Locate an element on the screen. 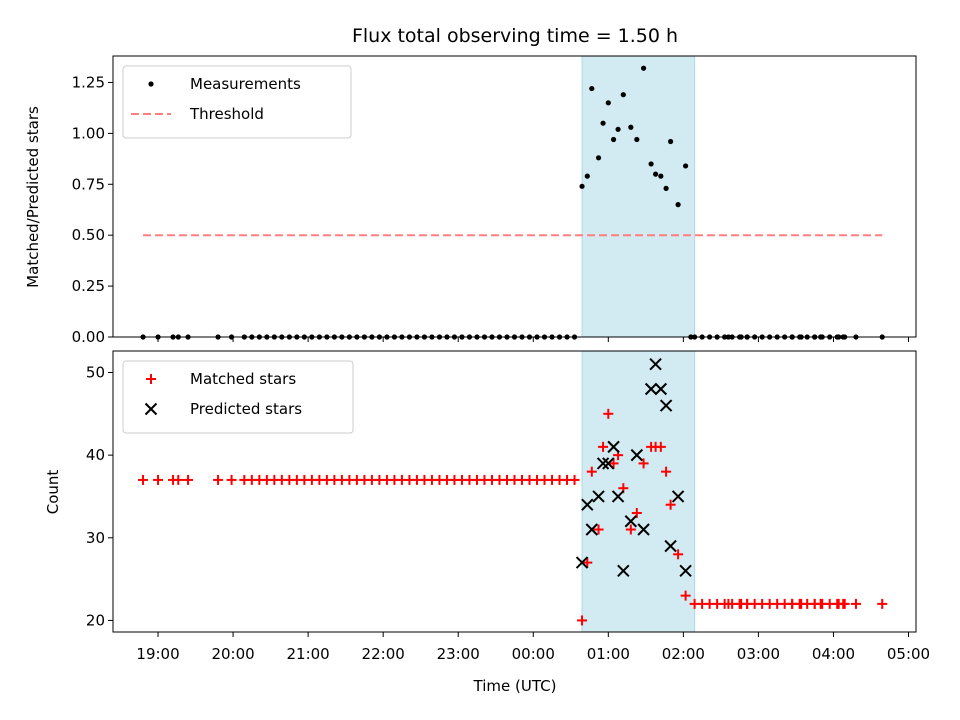 This screenshot has width=960, height=720. chart-title: Flux total observing time = 1.50 h is located at coordinates (515, 36).